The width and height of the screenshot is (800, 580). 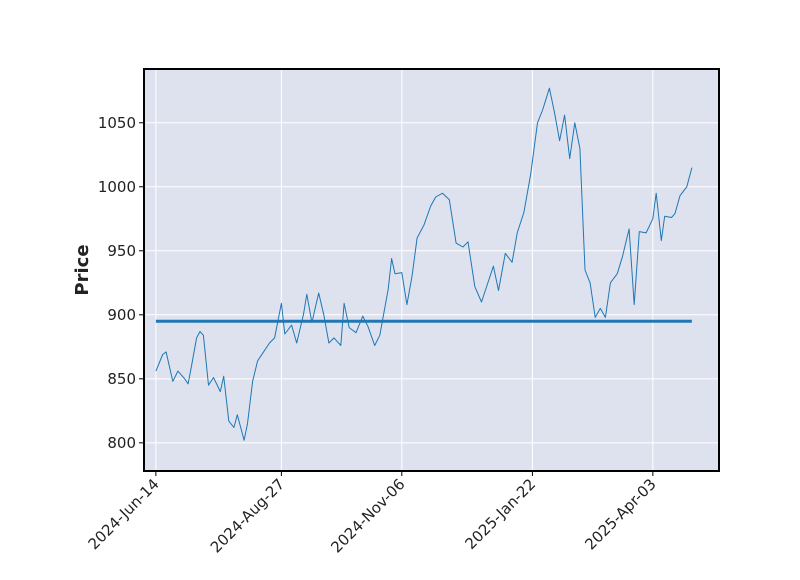 I want to click on y-tick-label: 950, so click(x=121, y=251).